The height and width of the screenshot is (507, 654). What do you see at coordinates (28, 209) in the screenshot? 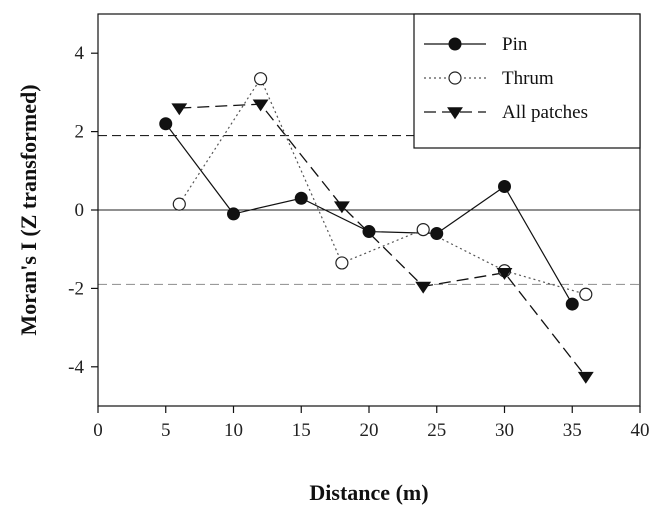
I see `y-axis-title: Moran's I (Z transformed)` at bounding box center [28, 209].